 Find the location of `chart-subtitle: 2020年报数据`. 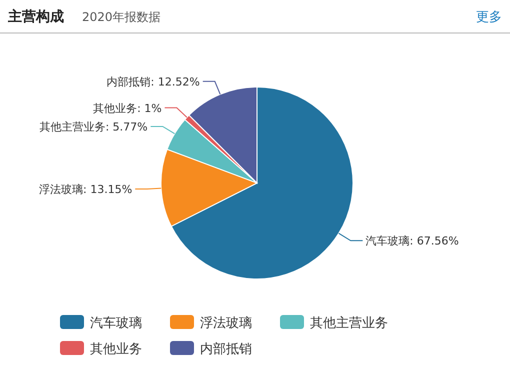

chart-subtitle: 2020年报数据 is located at coordinates (121, 17).